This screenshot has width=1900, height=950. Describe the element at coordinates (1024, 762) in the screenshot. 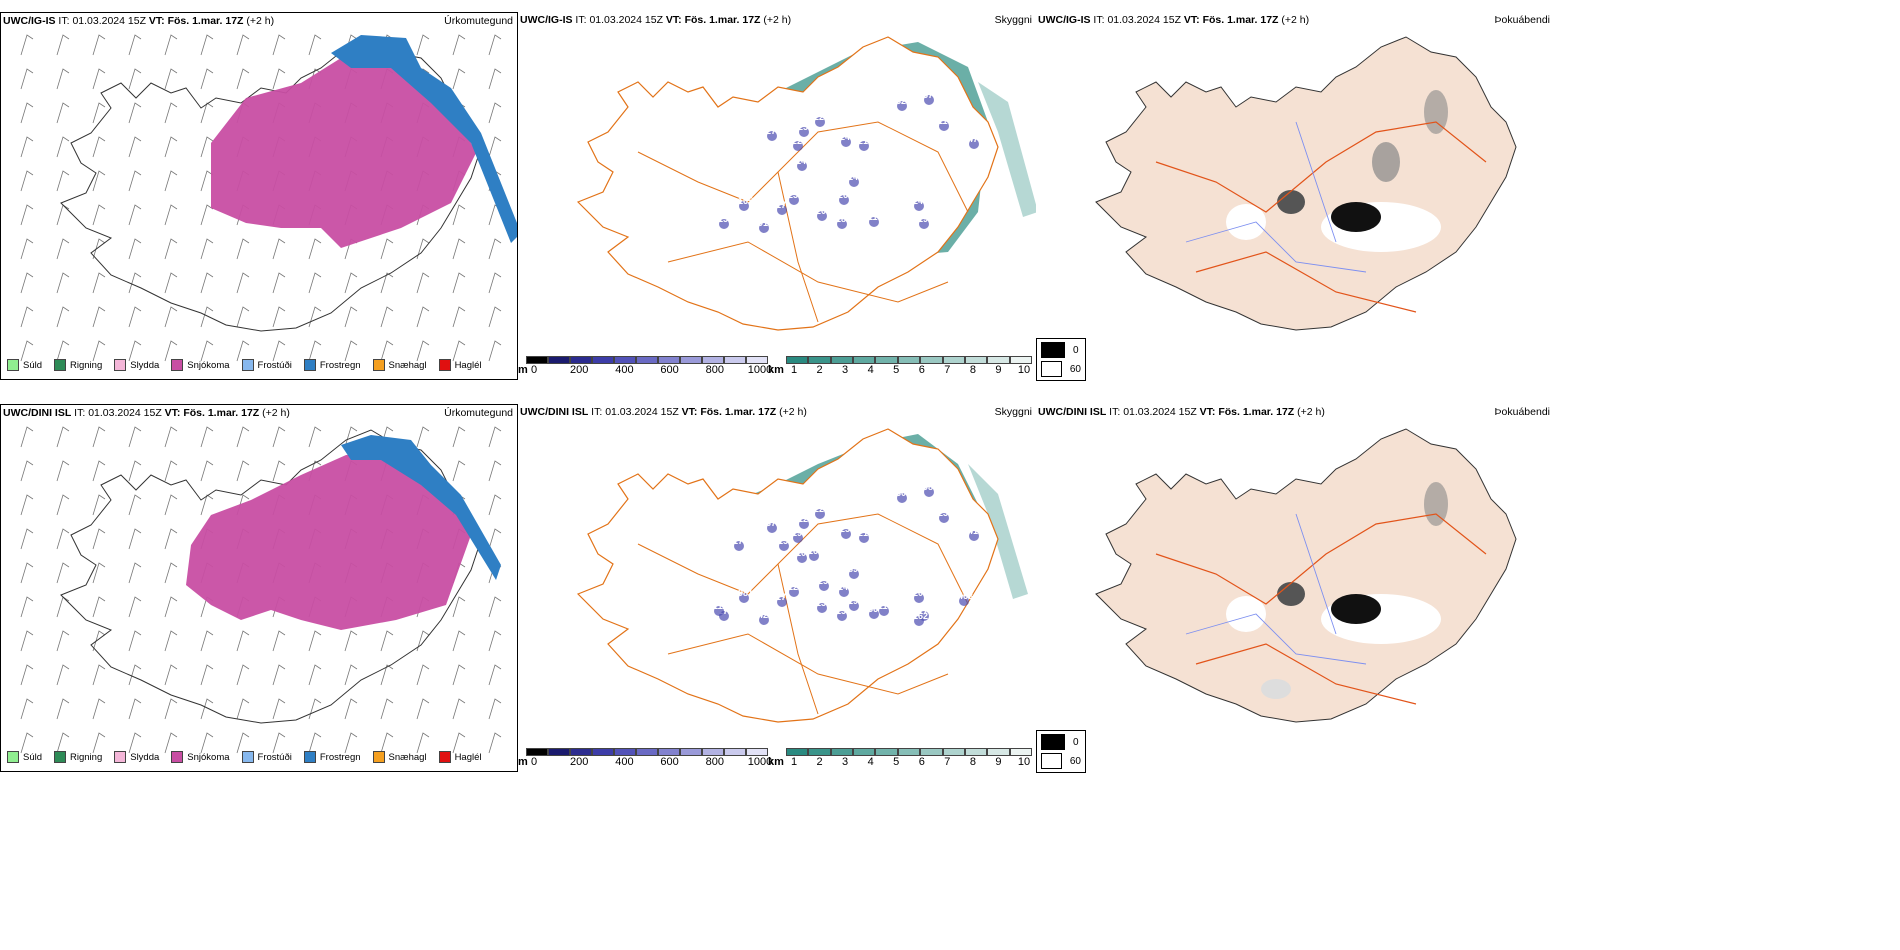

I see `colorbar-tick: 10` at that location.